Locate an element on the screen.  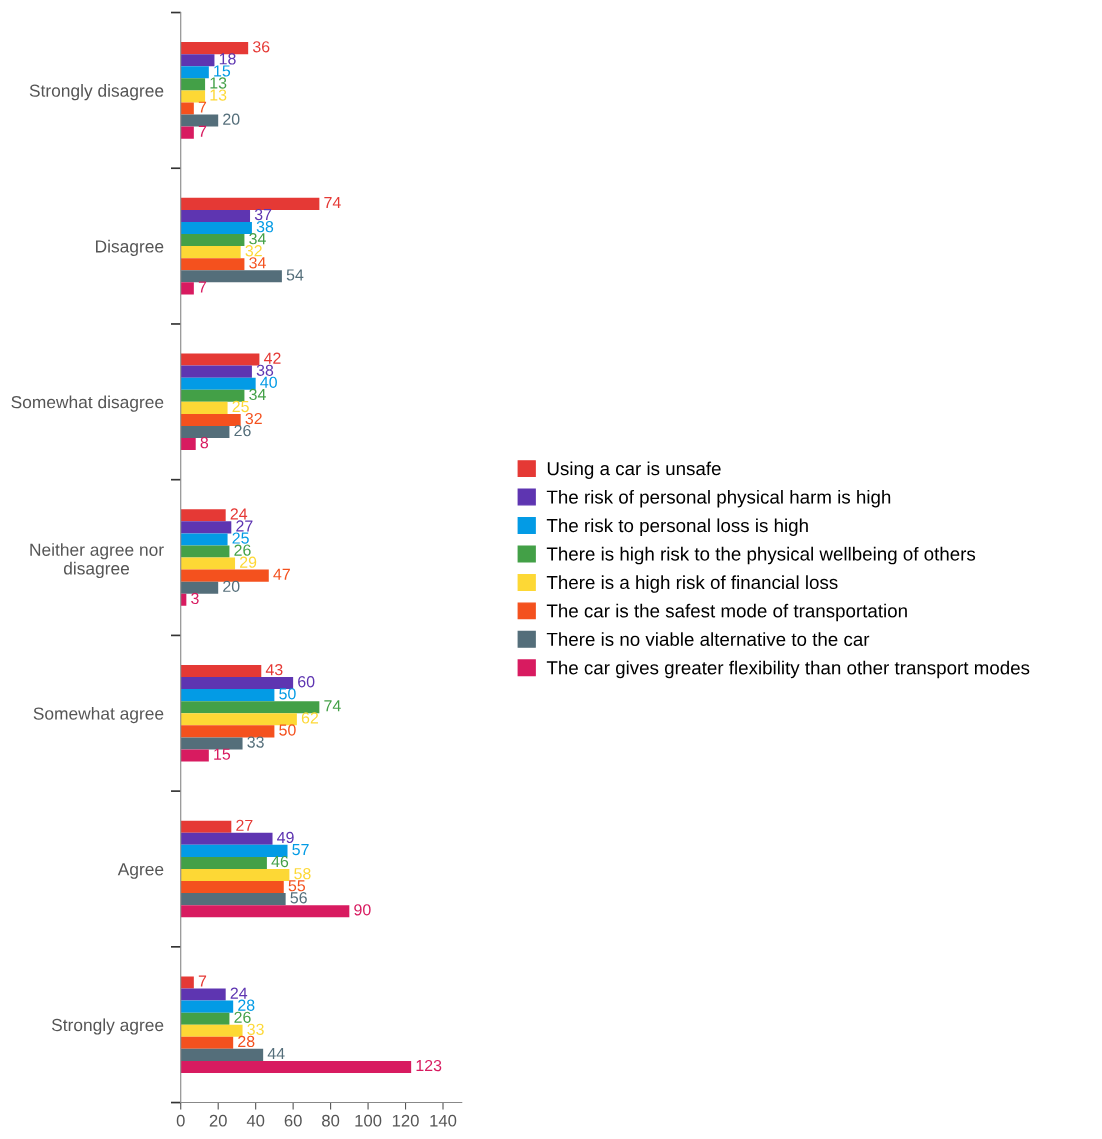
y-tick-label: Neither agree nor disagree is located at coordinates (97, 561).